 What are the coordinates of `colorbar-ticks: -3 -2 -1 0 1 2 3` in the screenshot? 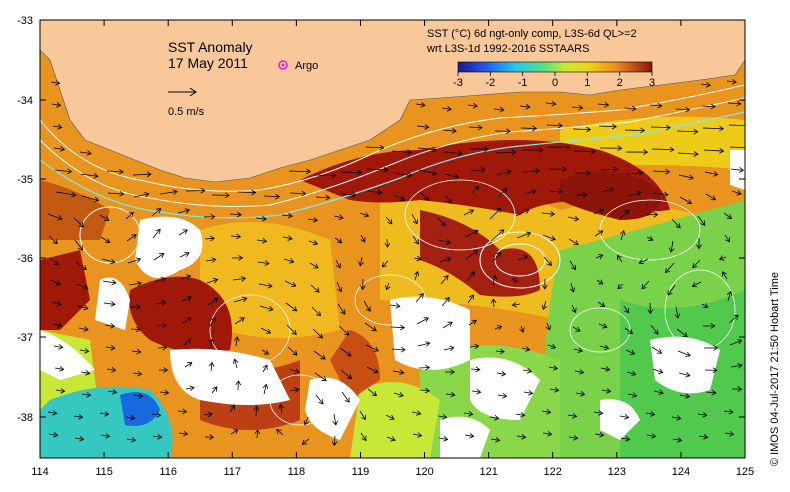 It's located at (554, 80).